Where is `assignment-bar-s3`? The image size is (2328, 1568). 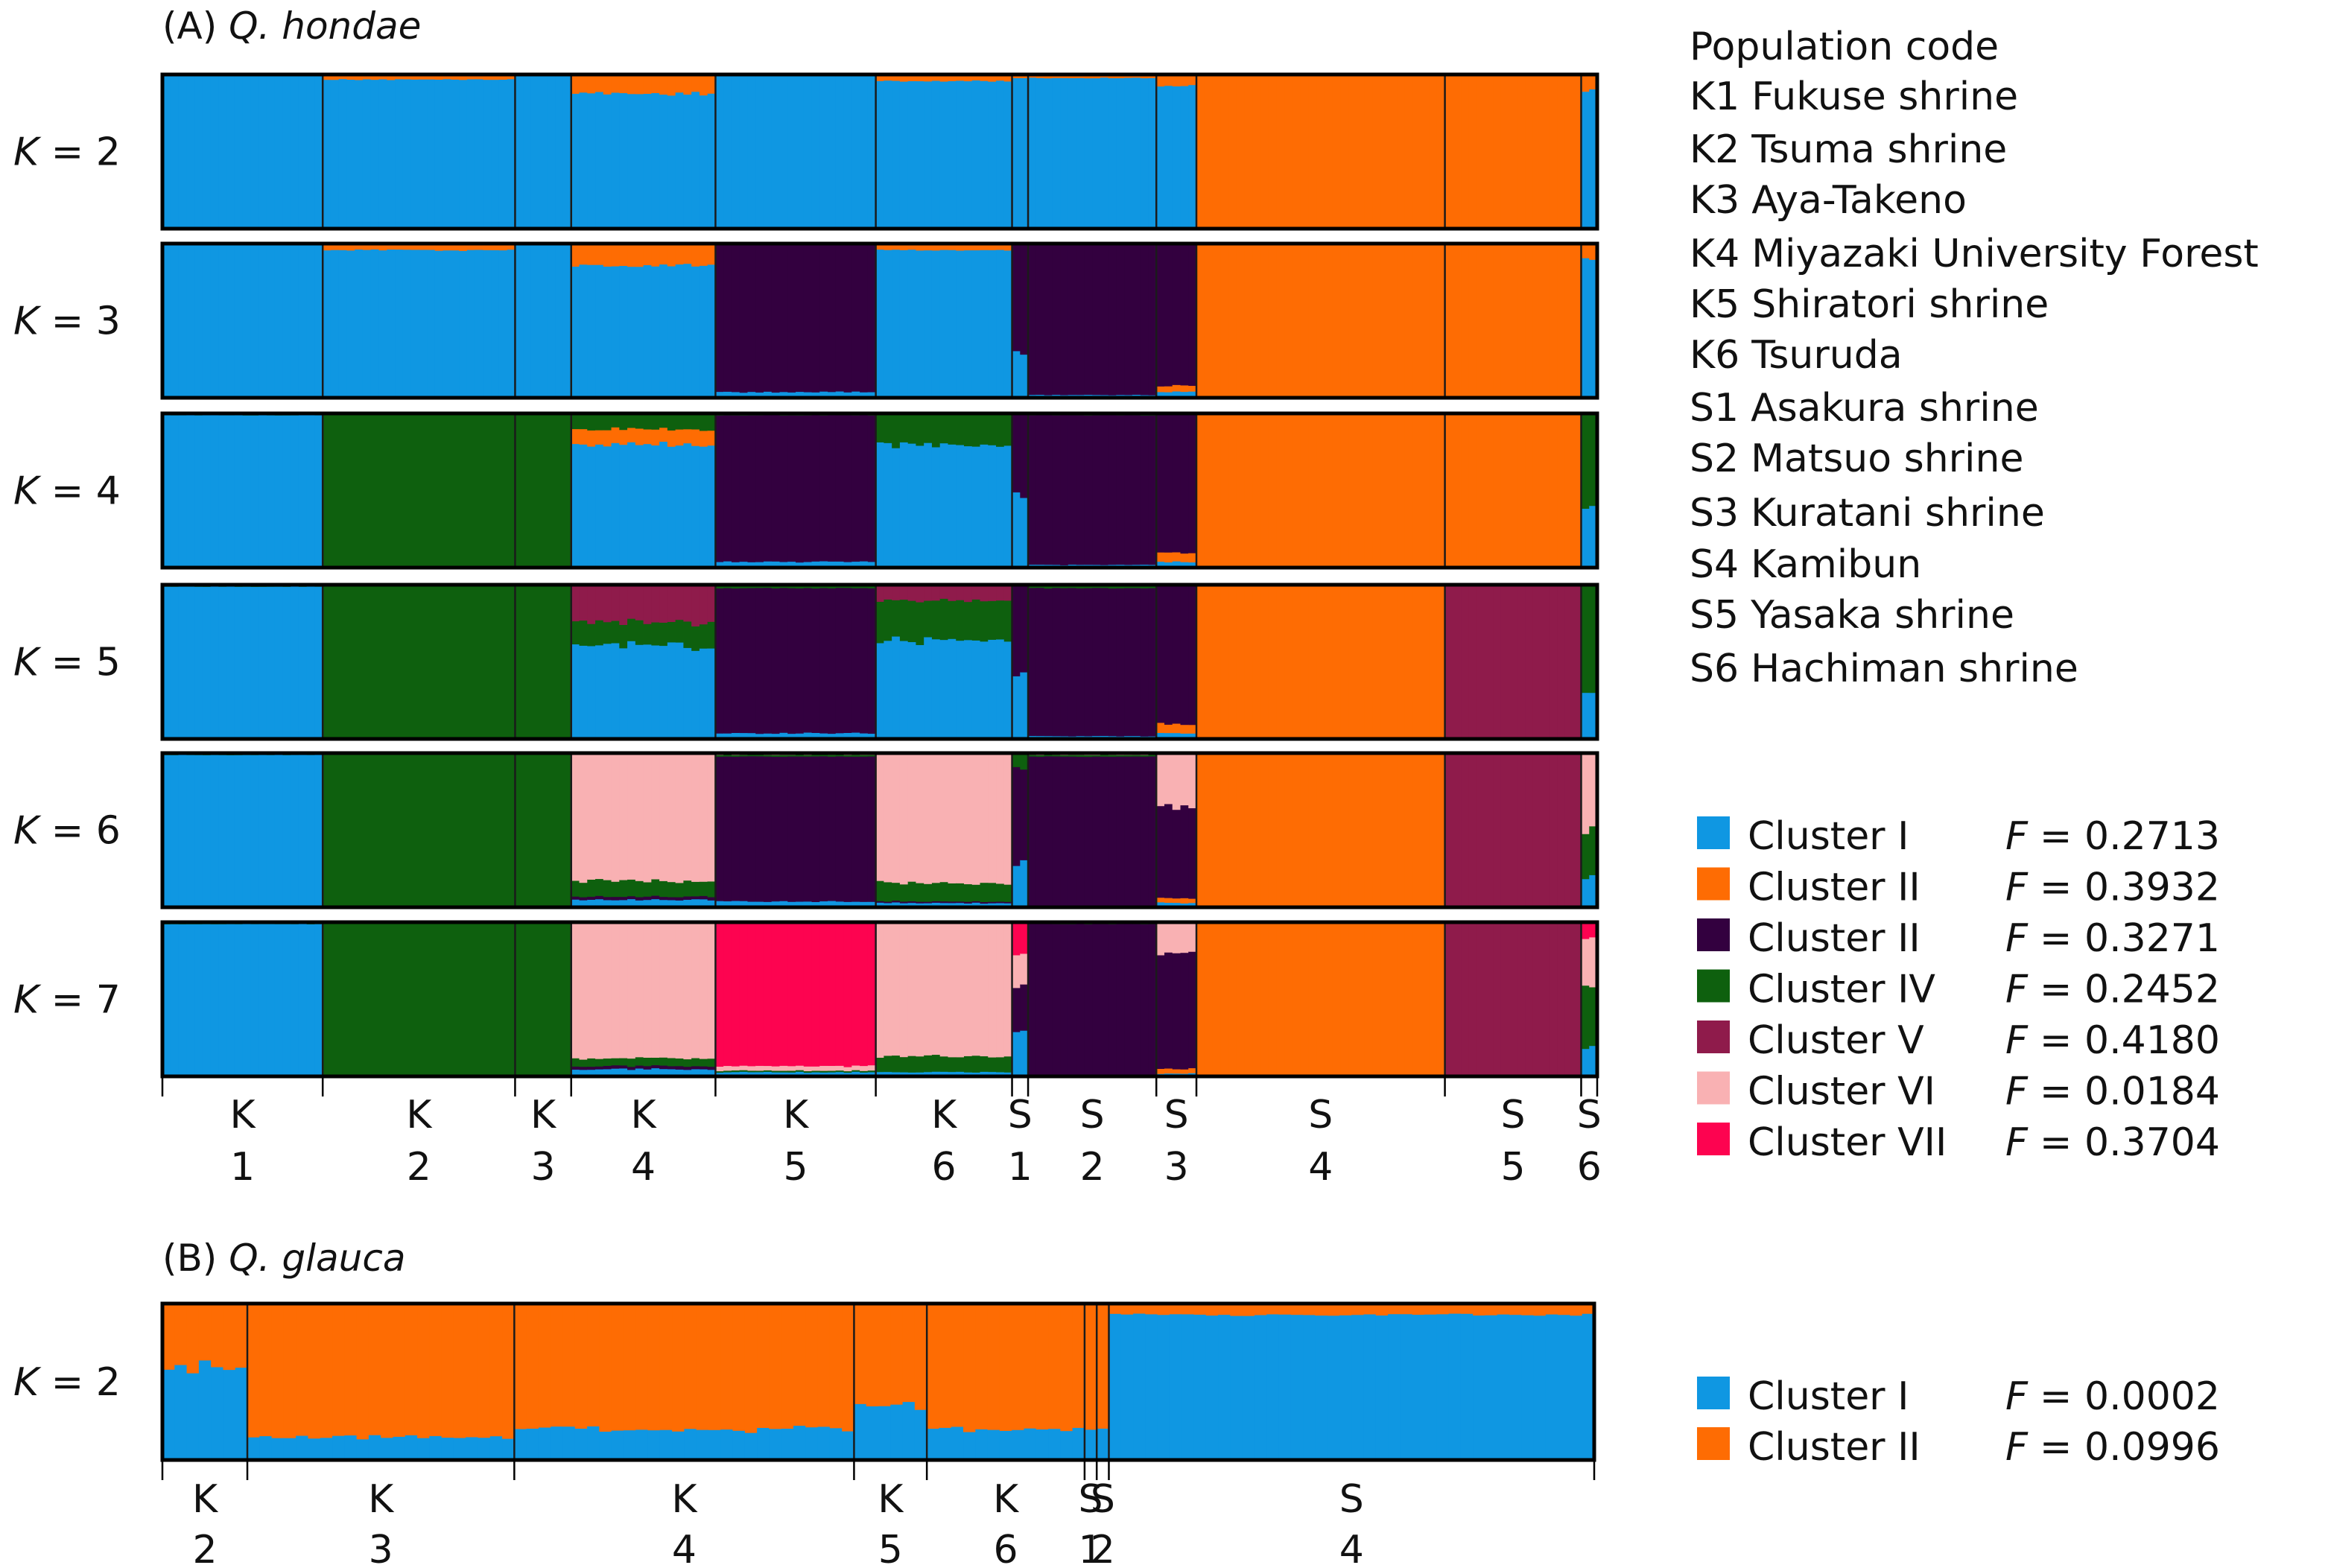
assignment-bar-s3 is located at coordinates (1177, 782).